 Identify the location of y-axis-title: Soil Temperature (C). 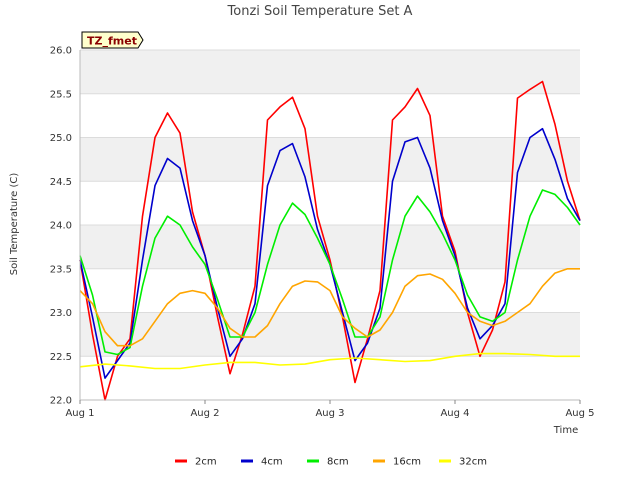
(14, 224).